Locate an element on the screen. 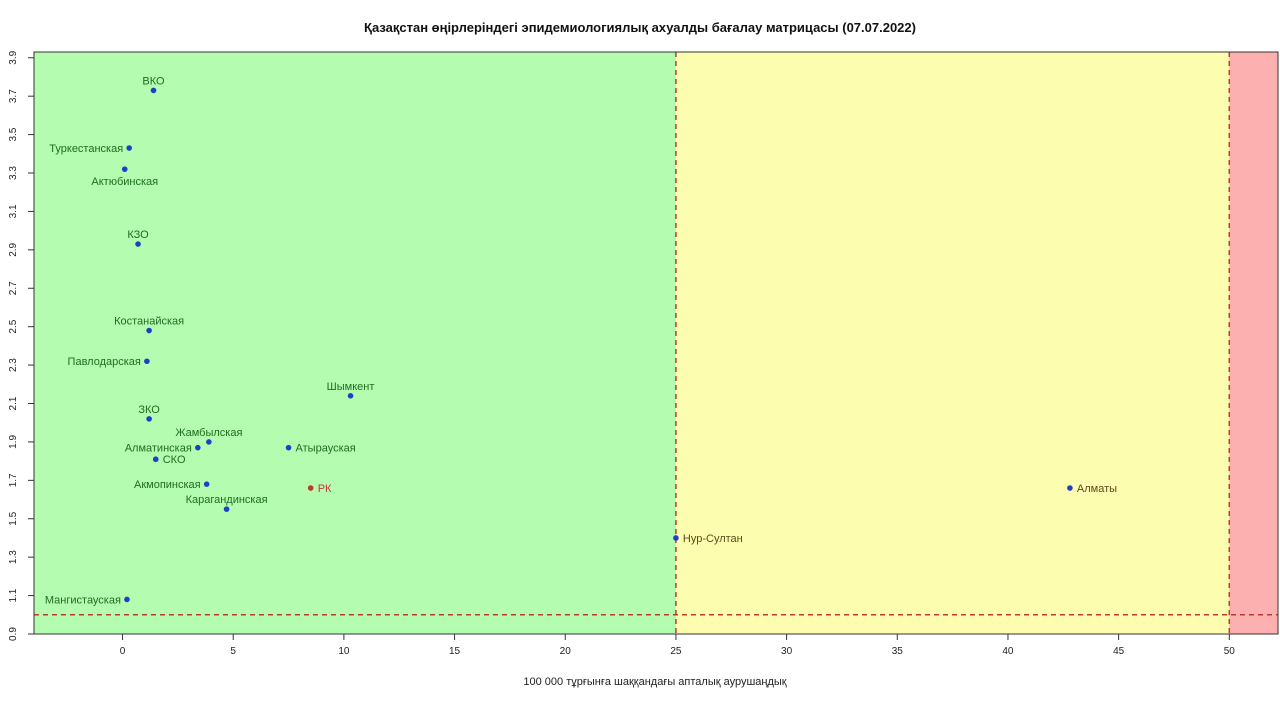 This screenshot has height=711, width=1280. point-label: ЗКО is located at coordinates (149, 410).